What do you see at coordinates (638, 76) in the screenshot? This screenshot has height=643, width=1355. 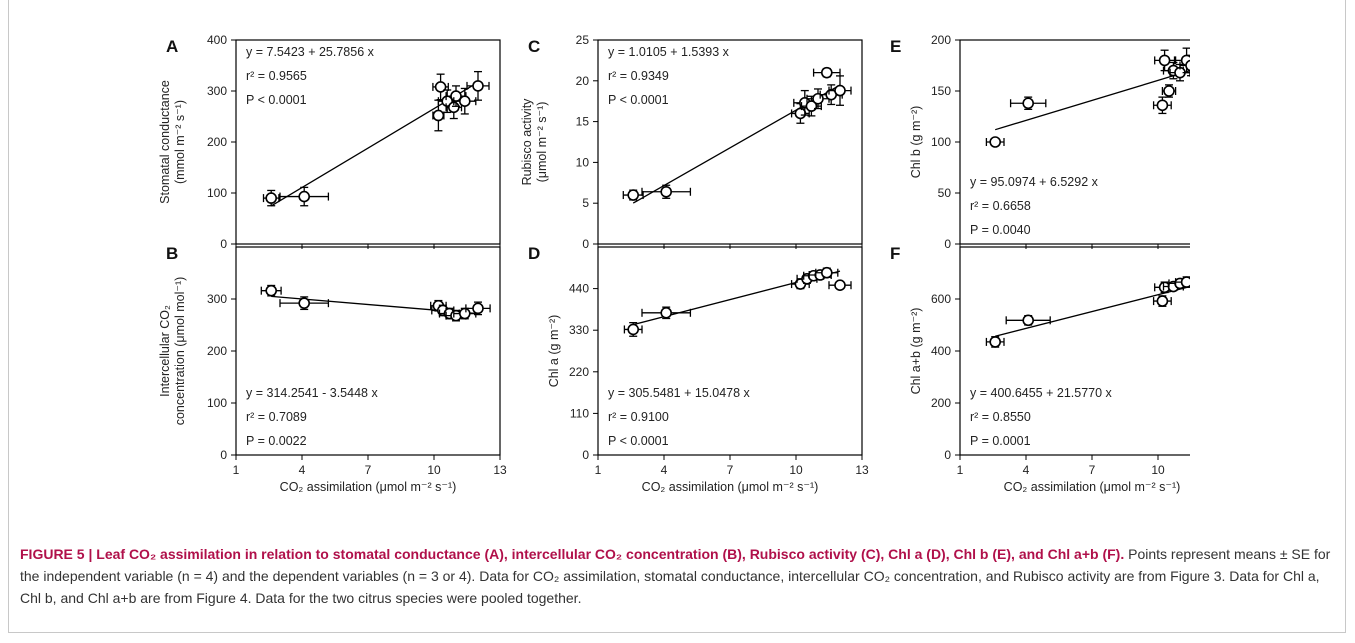 I see `regression-equation: r² = 0.9349` at bounding box center [638, 76].